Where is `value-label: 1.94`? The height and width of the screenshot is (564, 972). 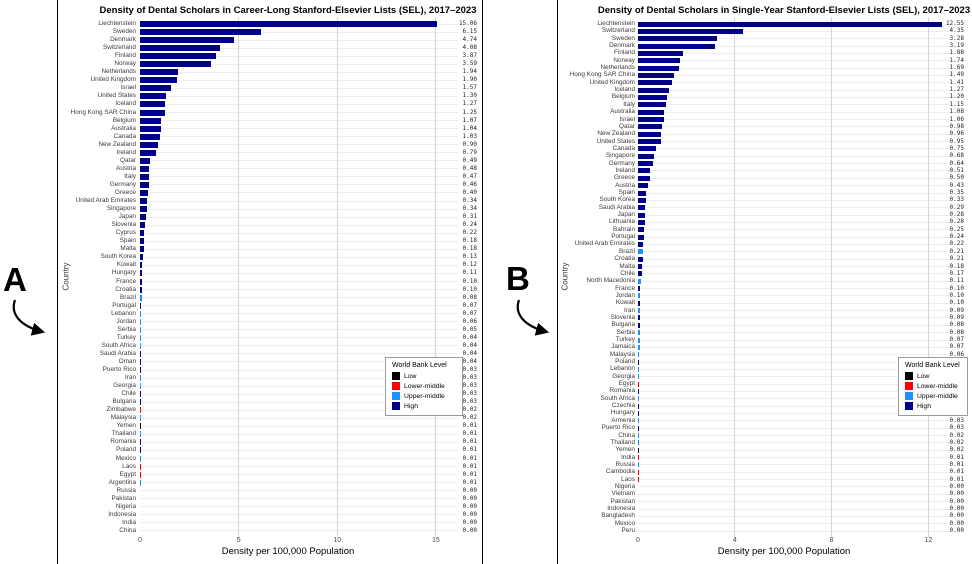 value-label: 1.94 is located at coordinates (469, 72).